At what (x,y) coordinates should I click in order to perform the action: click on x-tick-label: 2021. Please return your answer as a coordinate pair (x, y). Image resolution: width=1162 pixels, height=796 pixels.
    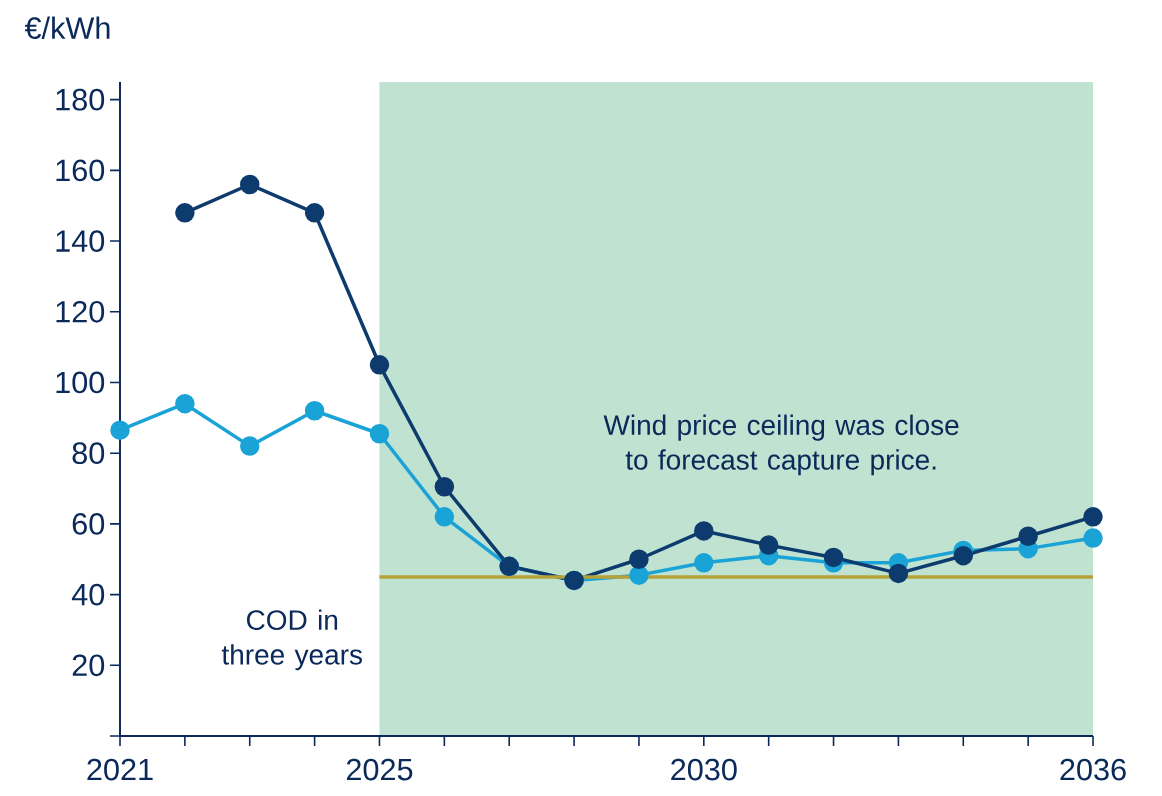
    Looking at the image, I should click on (120, 769).